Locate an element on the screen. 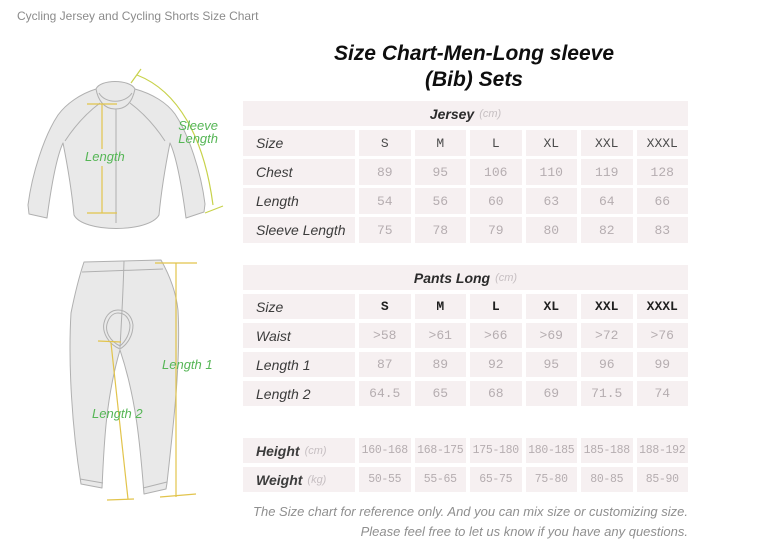 Image resolution: width=775 pixels, height=554 pixels. weight-value: 65-75 is located at coordinates (496, 479).